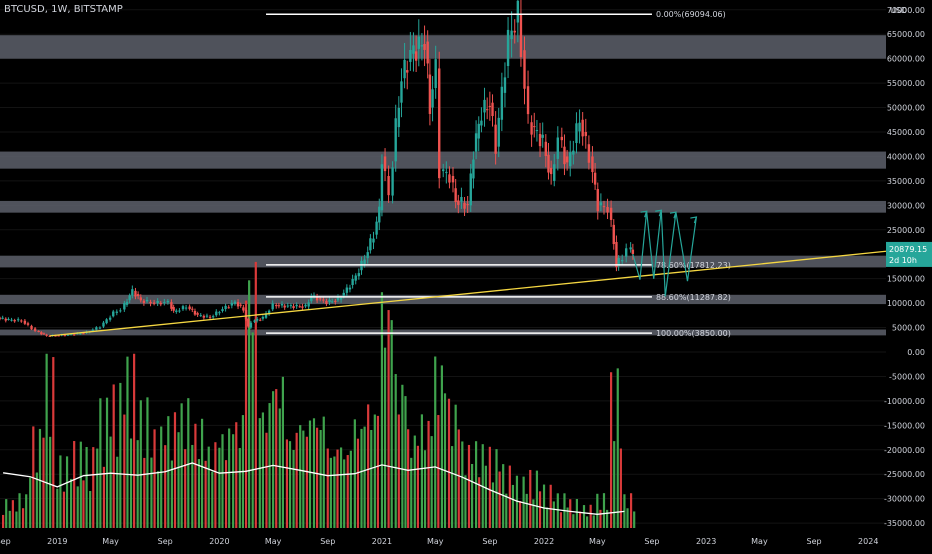 The width and height of the screenshot is (932, 554). What do you see at coordinates (906, 303) in the screenshot?
I see `y-tick-label: 10000.00` at bounding box center [906, 303].